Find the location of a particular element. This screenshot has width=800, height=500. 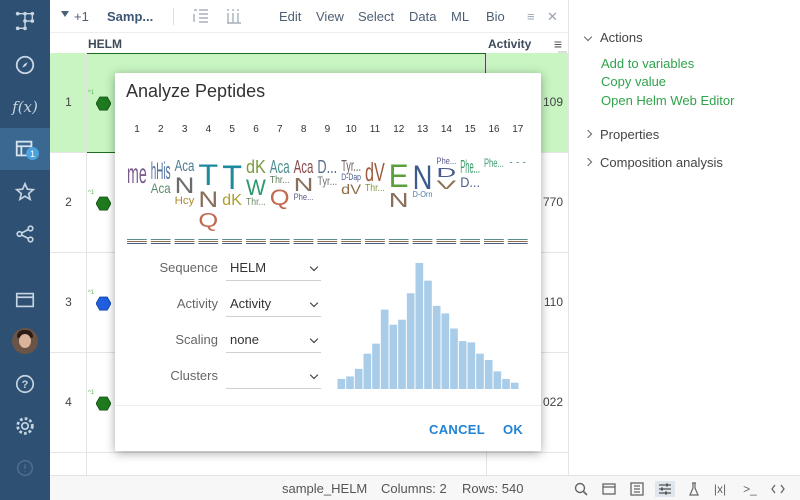

console-icon: >_ is located at coordinates (750, 489).